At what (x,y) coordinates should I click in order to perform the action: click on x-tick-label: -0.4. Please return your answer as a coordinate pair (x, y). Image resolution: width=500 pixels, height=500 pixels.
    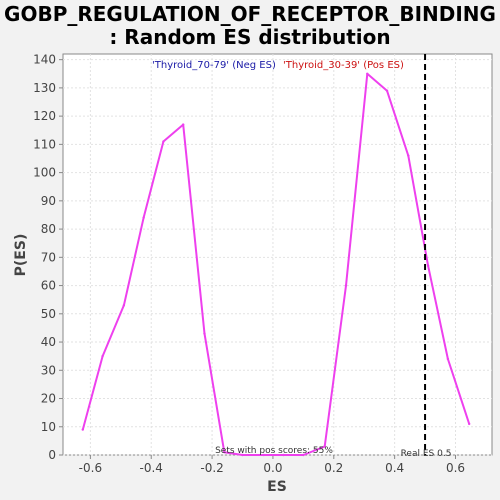
    Looking at the image, I should click on (151, 468).